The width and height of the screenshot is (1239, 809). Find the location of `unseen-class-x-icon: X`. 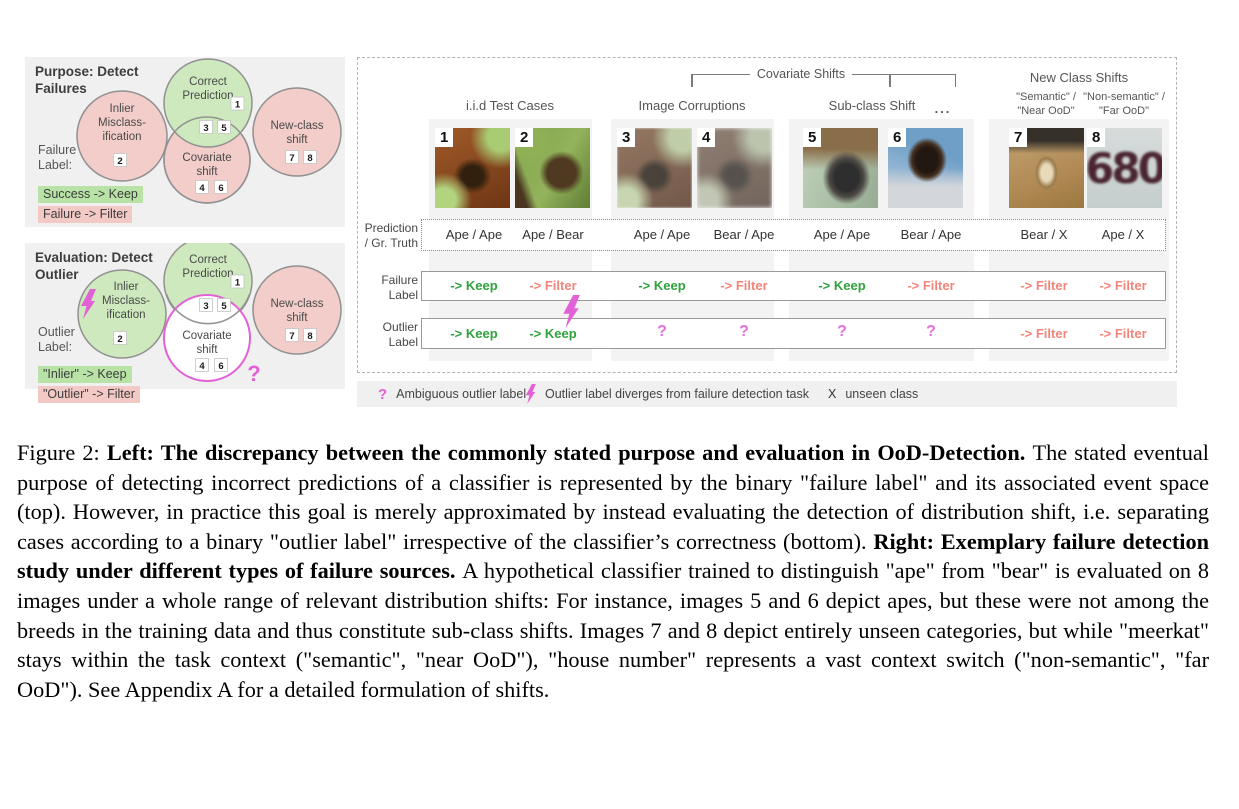

unseen-class-x-icon: X is located at coordinates (832, 394).